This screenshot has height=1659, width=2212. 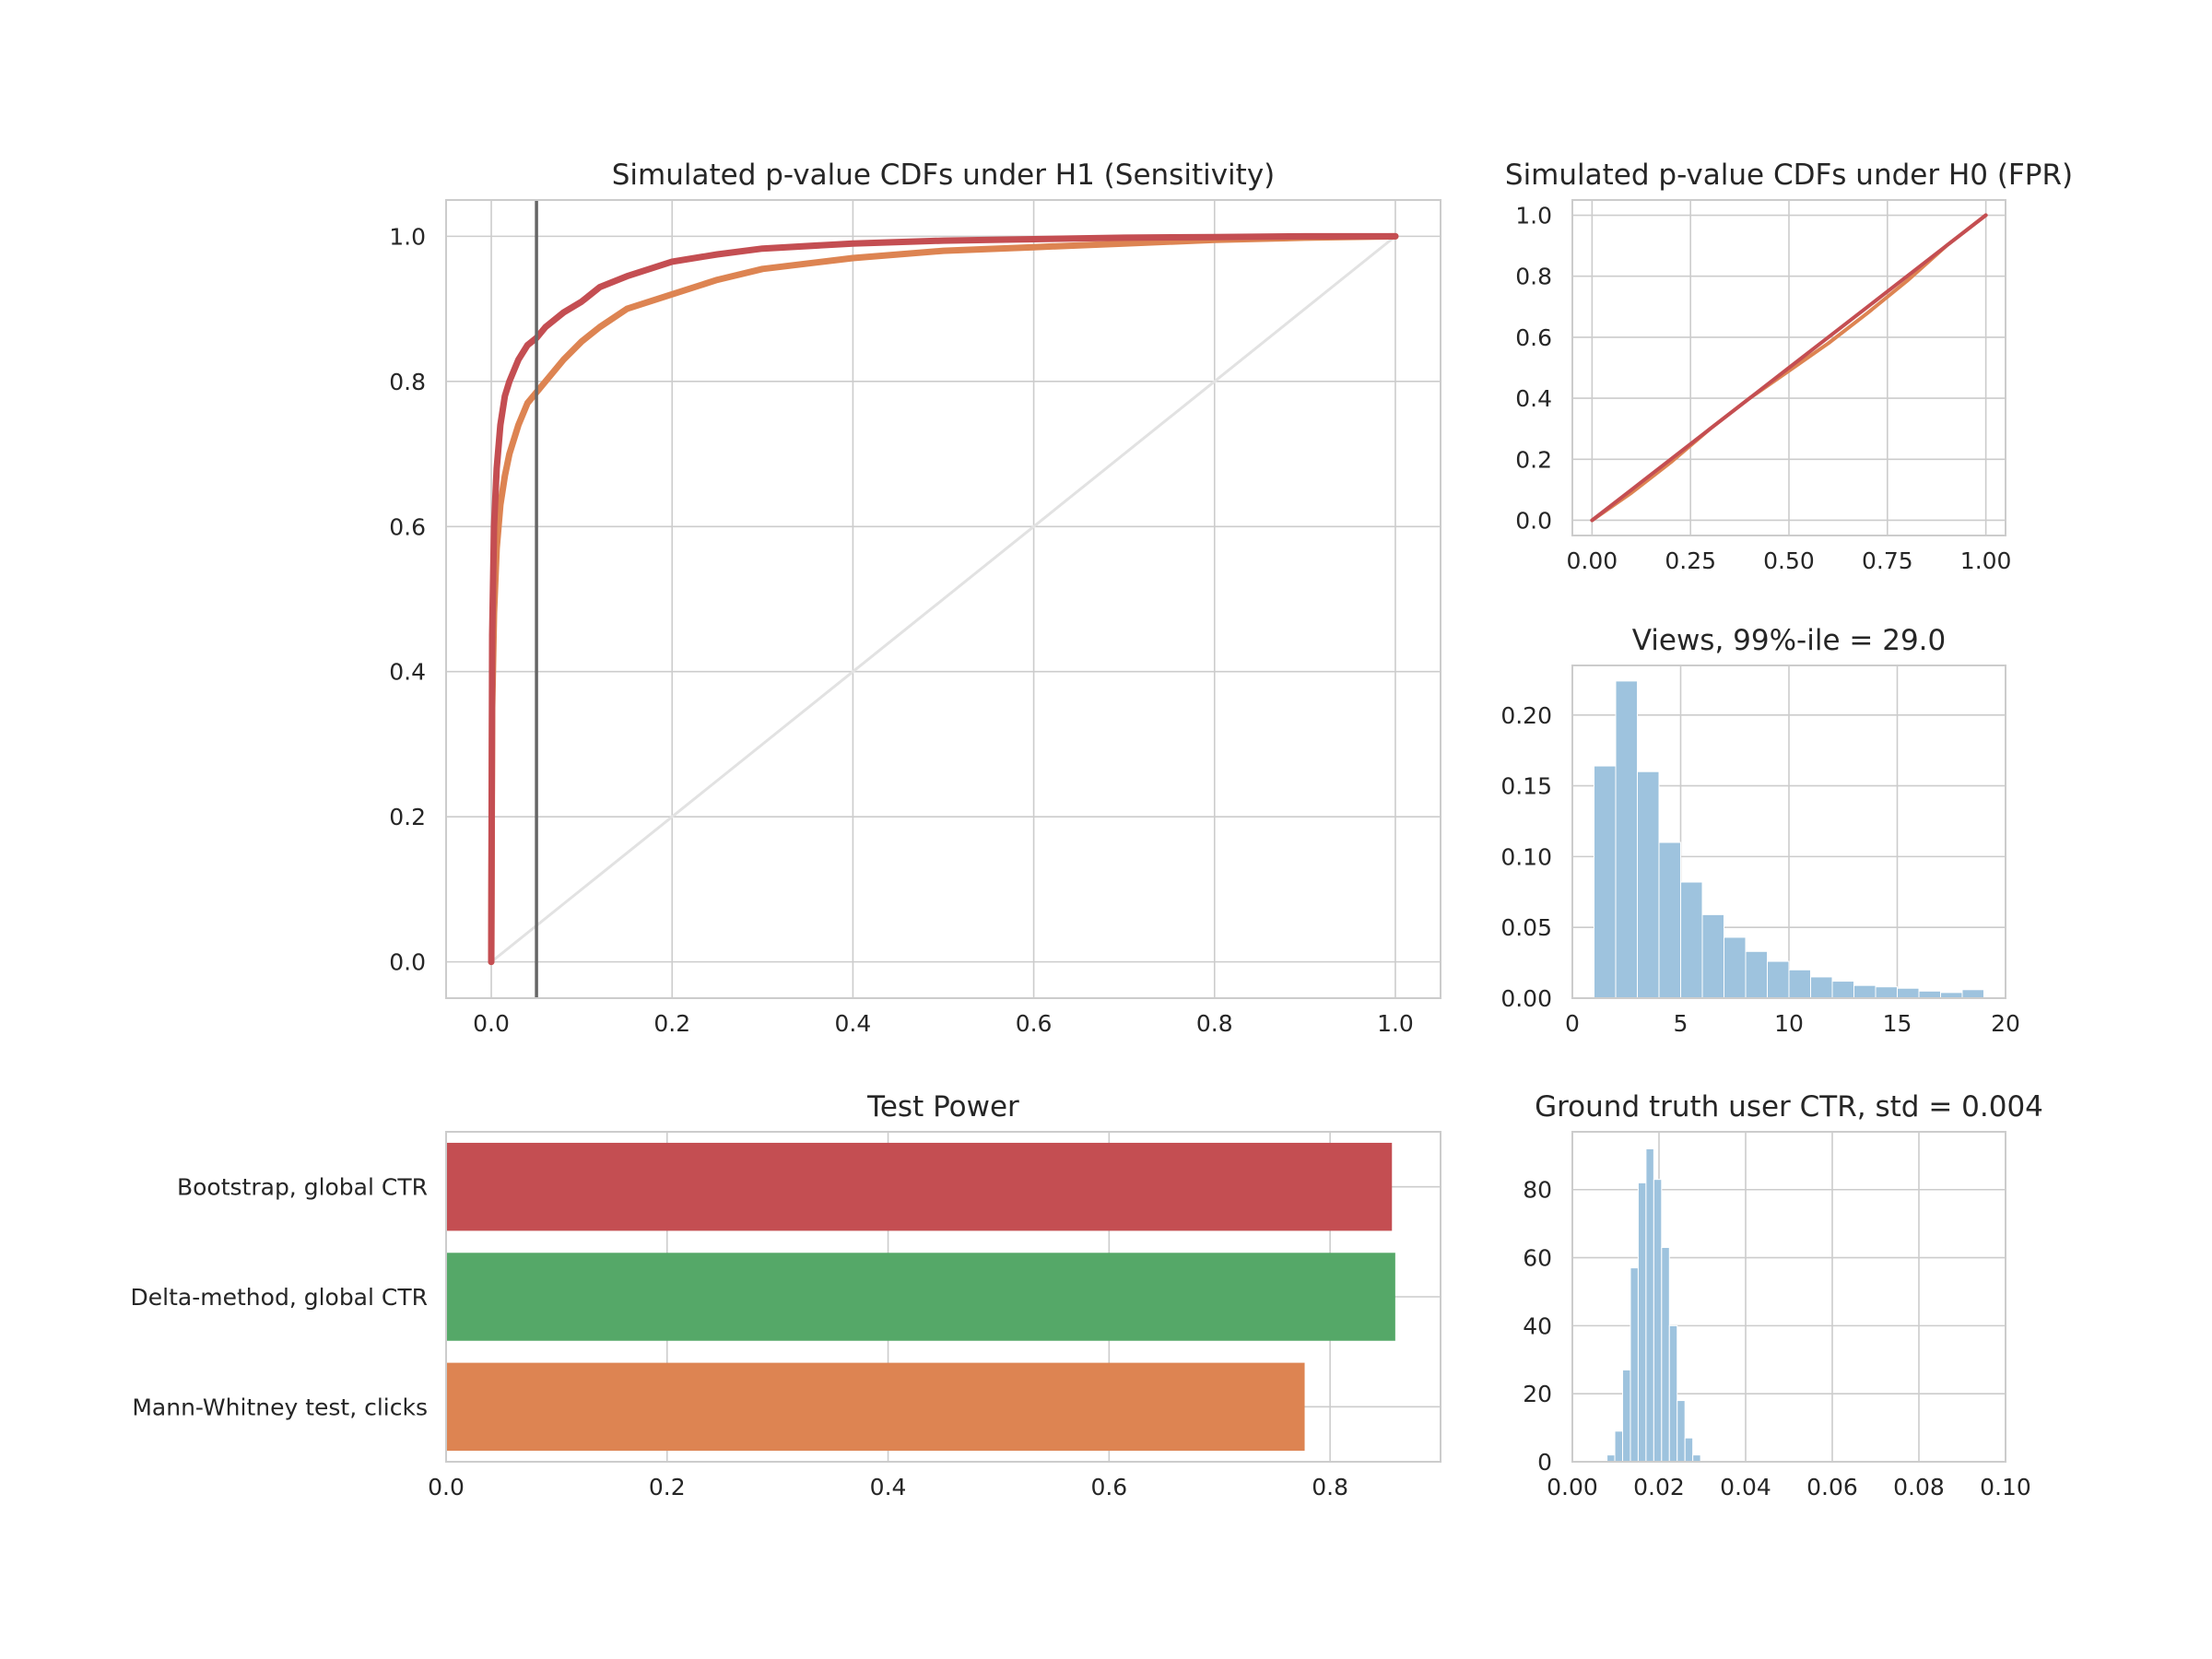 What do you see at coordinates (1533, 337) in the screenshot?
I see `h0-y-tick-label: 0.6` at bounding box center [1533, 337].